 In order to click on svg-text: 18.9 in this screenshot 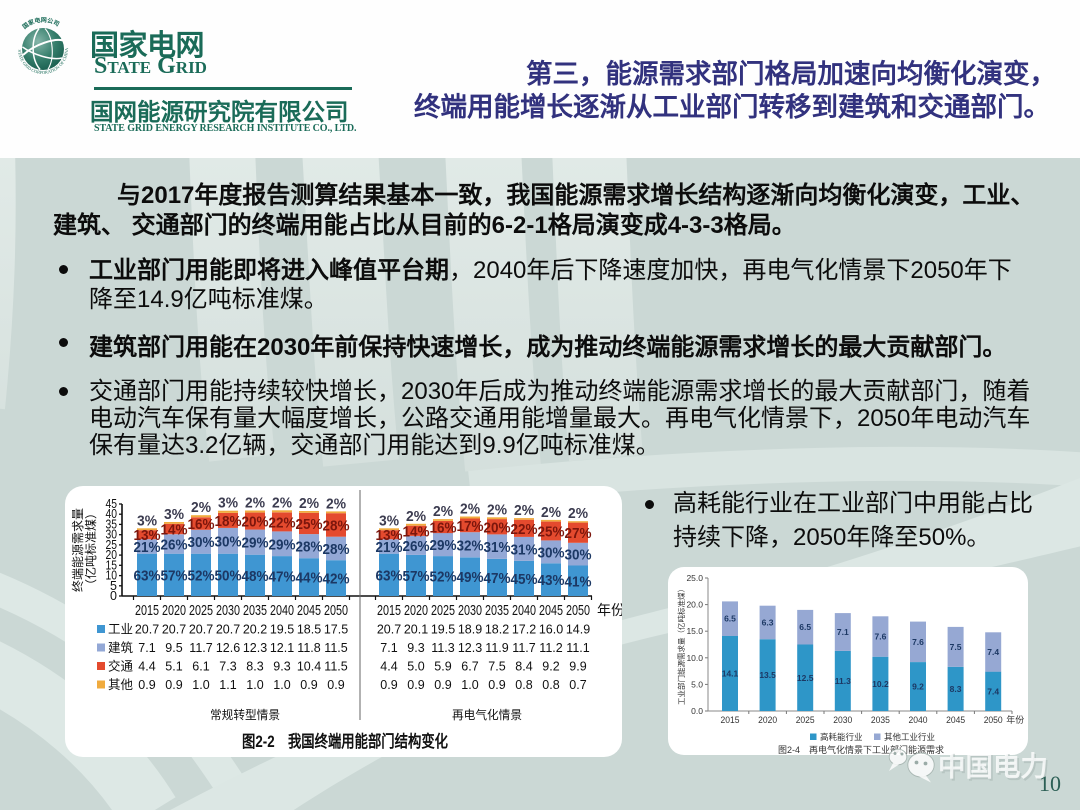, I will do `click(470, 630)`.